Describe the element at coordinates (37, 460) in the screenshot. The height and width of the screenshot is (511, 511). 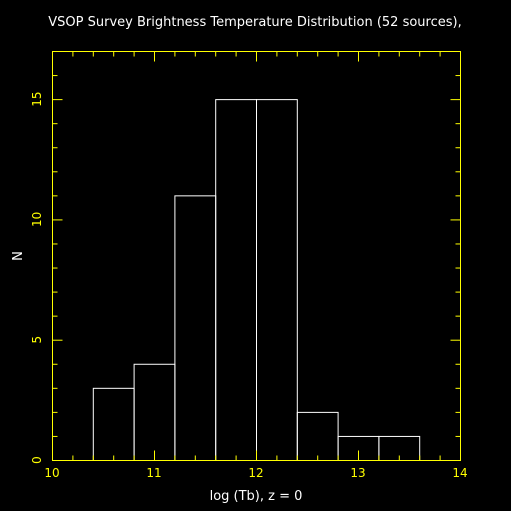
I see `y-tick-label-0: 0` at that location.